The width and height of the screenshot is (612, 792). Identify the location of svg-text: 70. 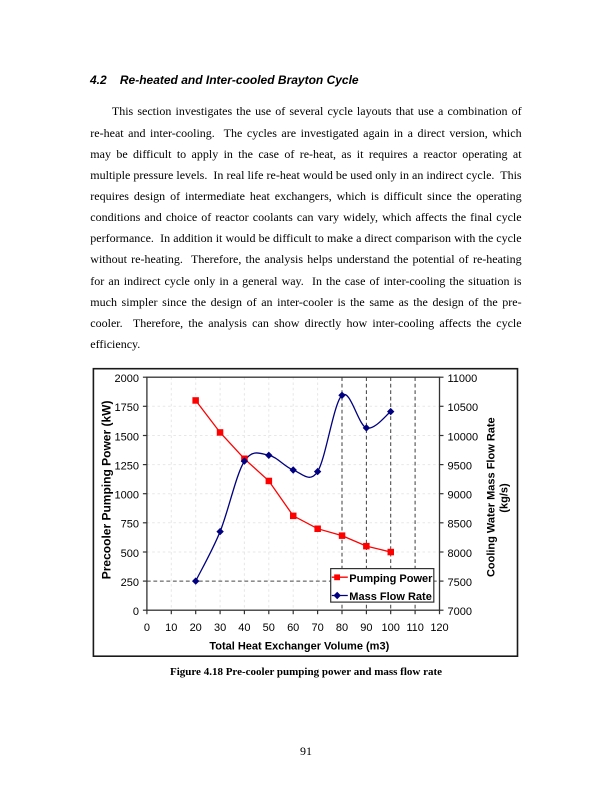
(317, 628).